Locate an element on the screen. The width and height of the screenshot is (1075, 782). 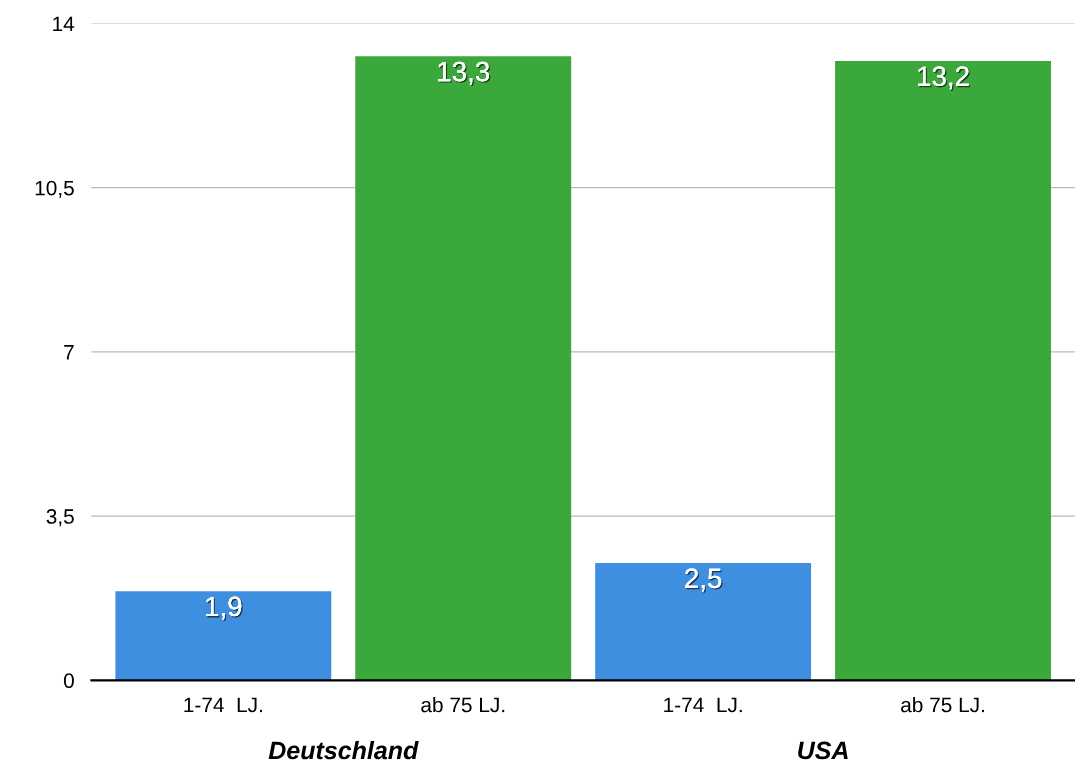
text: USA is located at coordinates (823, 750).